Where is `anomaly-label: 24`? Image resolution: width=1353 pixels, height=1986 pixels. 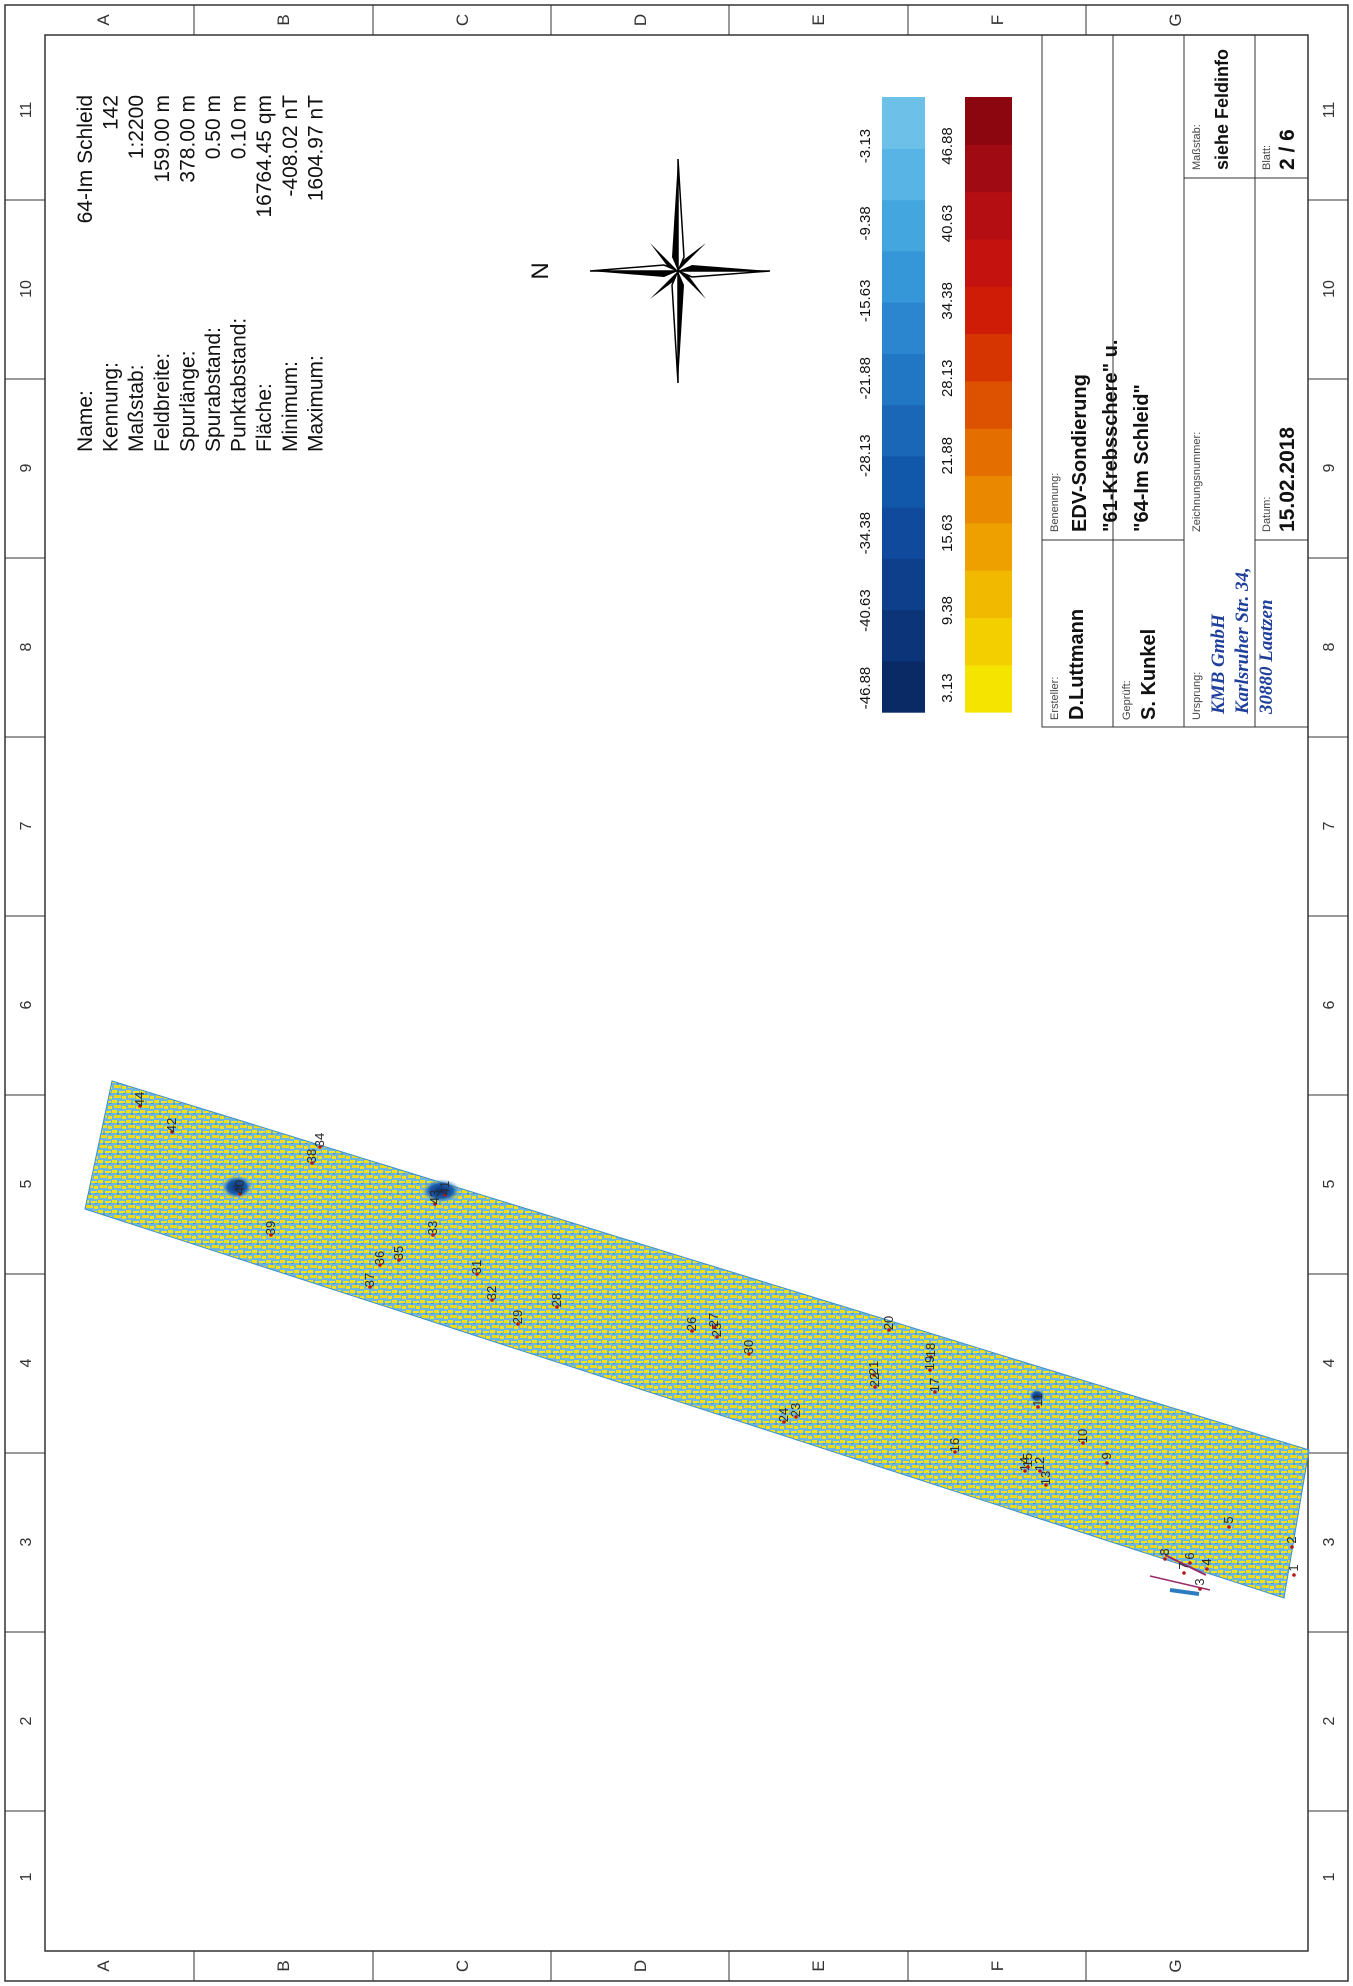
anomaly-label: 24 is located at coordinates (783, 1415).